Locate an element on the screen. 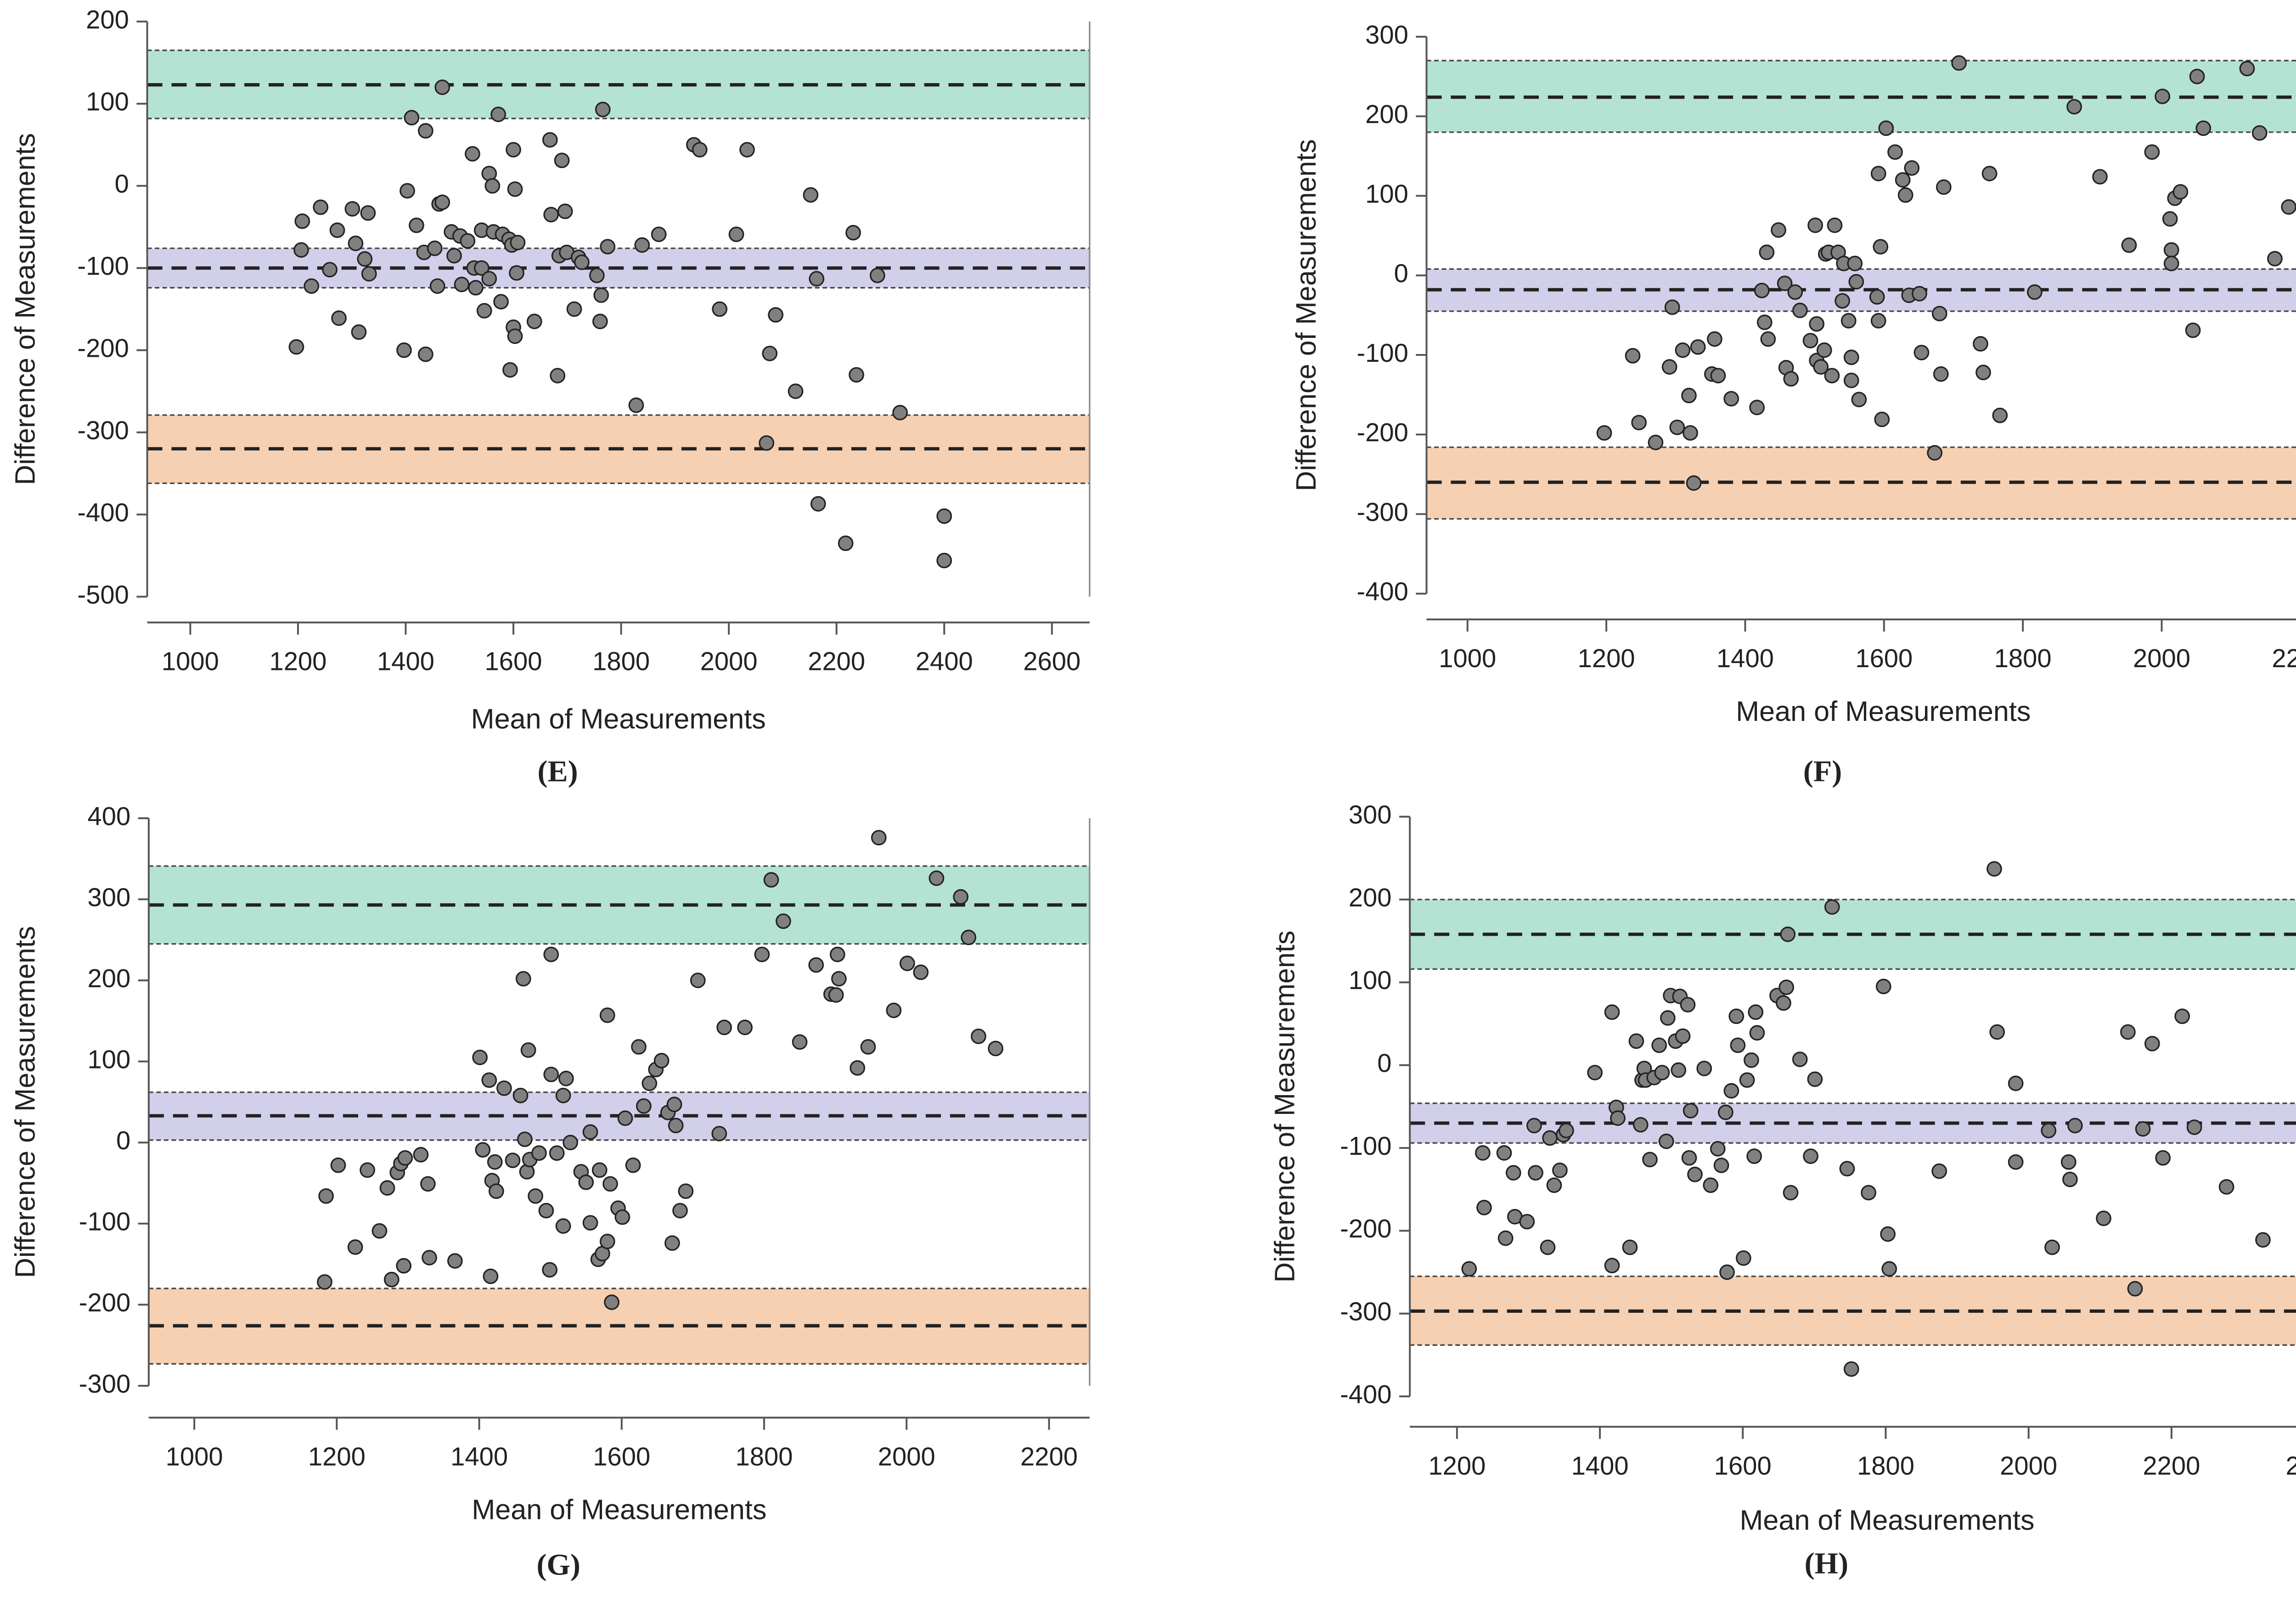  x-tick-label: 2000 is located at coordinates (2161, 658).